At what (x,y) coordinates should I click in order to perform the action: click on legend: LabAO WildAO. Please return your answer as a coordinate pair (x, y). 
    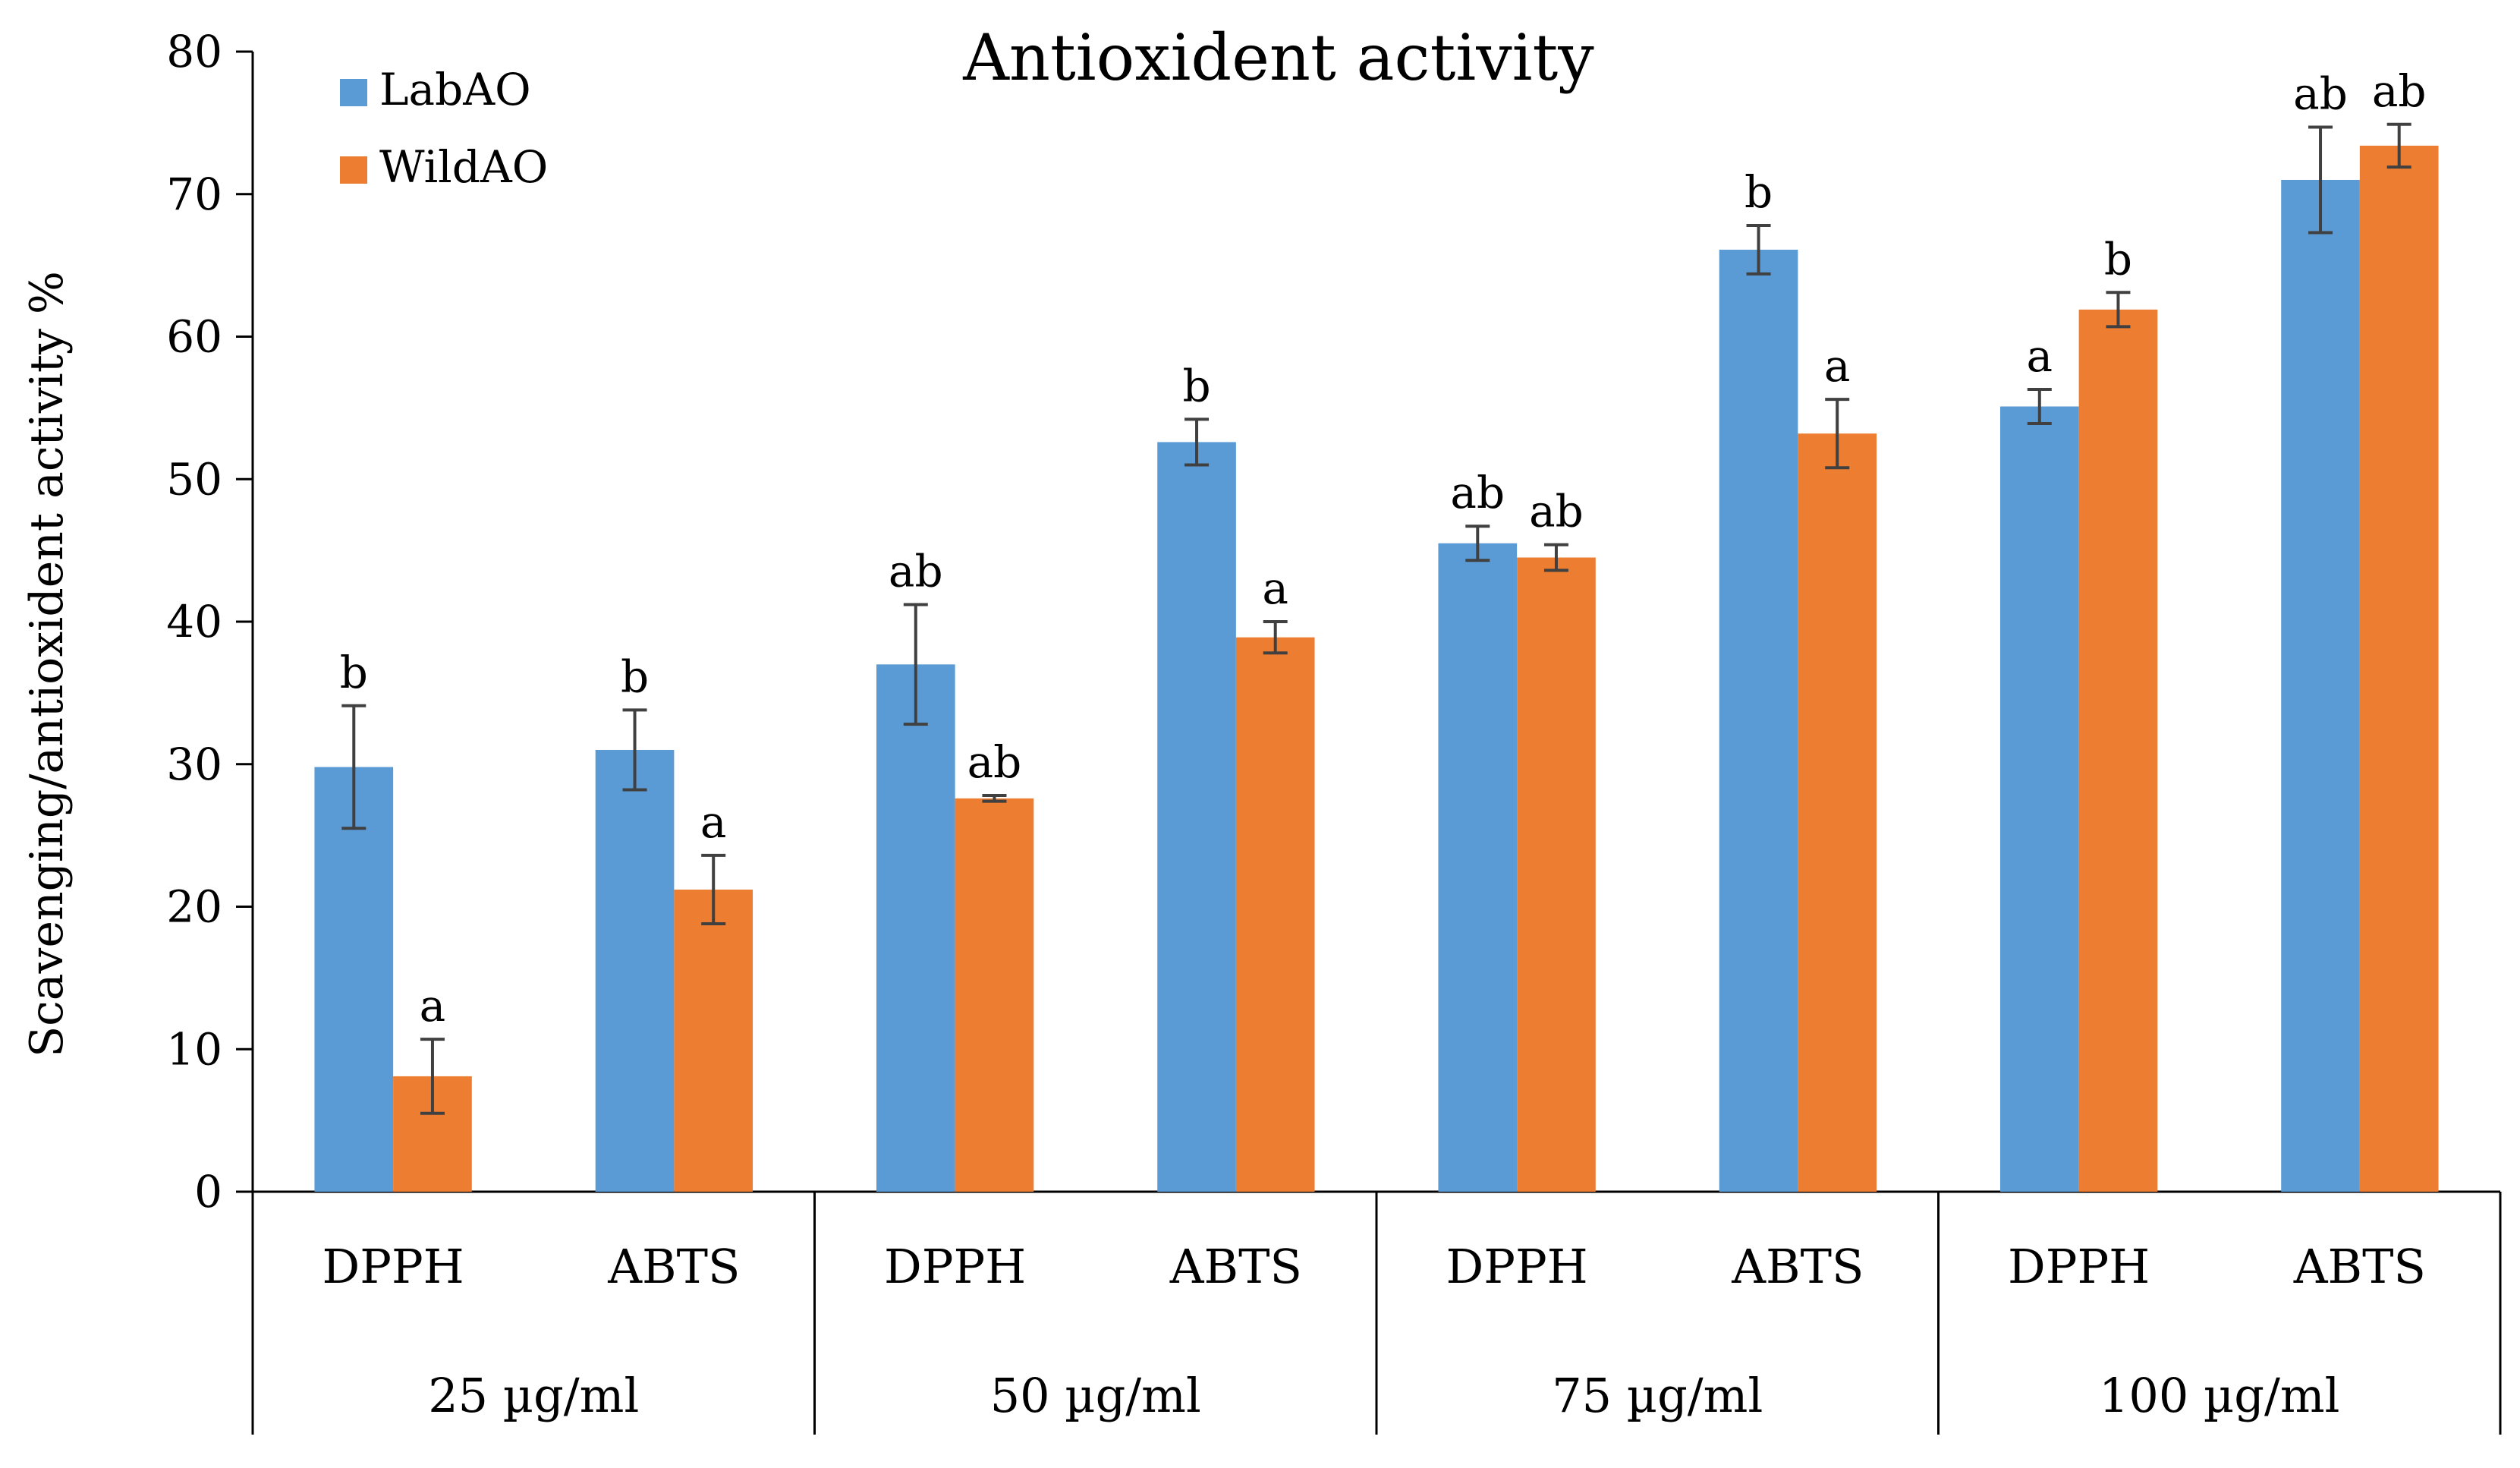
    Looking at the image, I should click on (444, 129).